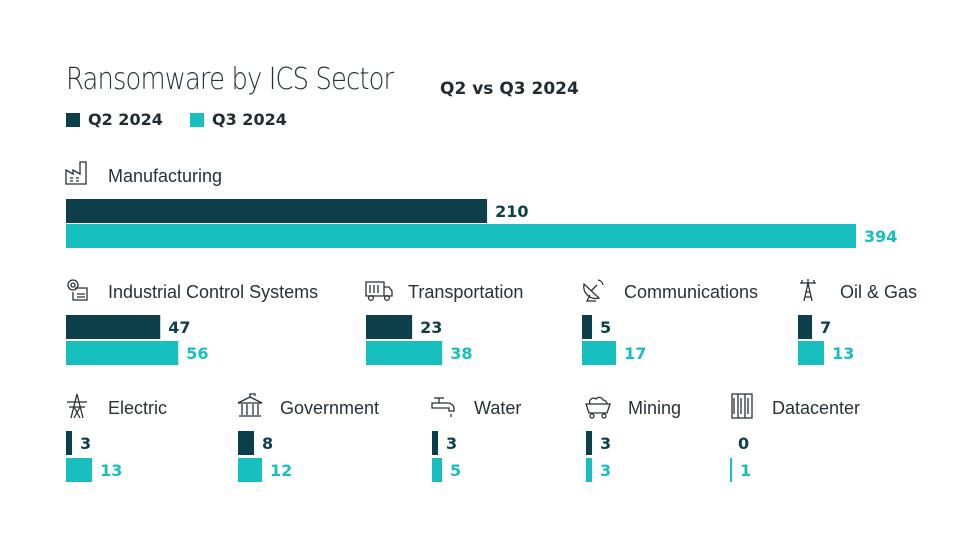  I want to click on bar-industrial-control-systems-q2, so click(113, 327).